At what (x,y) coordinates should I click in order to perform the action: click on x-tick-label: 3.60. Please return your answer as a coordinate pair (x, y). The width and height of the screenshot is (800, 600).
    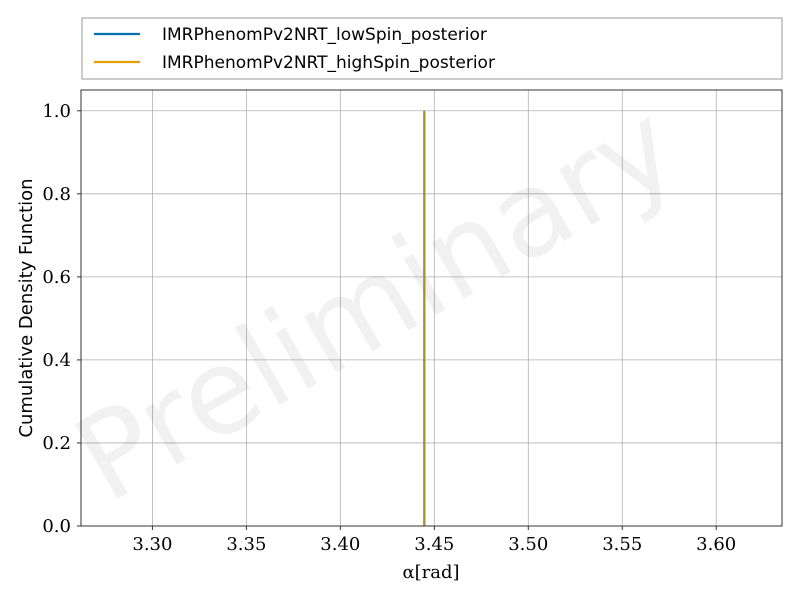
    Looking at the image, I should click on (716, 544).